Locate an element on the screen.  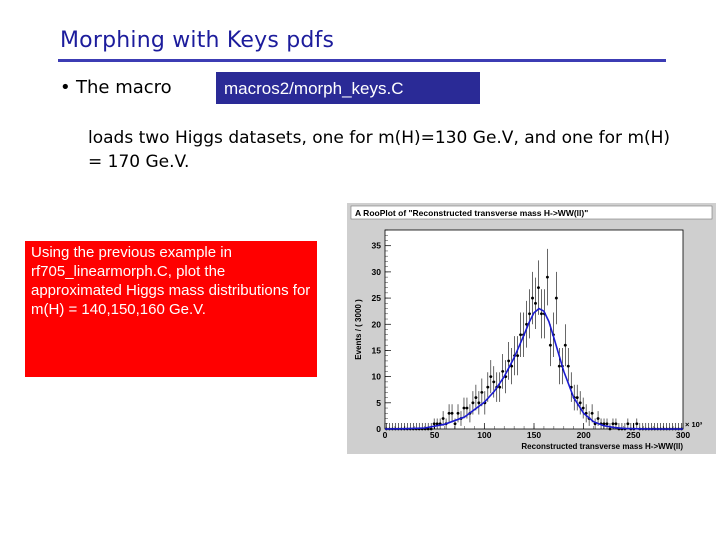
plot-title-banner is located at coordinates (531, 212).